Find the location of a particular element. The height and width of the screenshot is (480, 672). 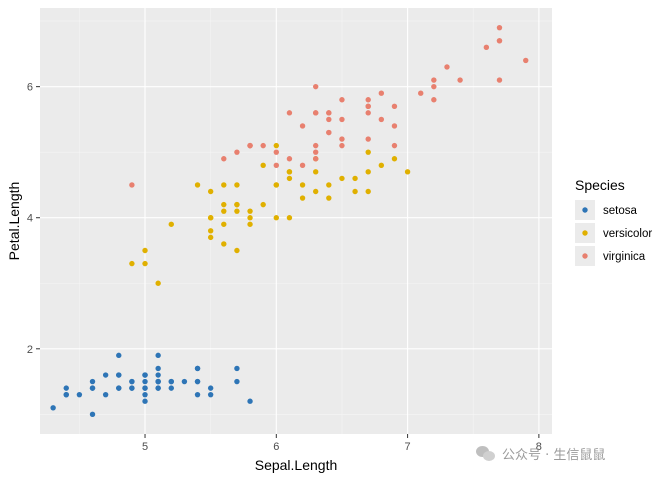

legend-key-versicolor is located at coordinates (585, 233).